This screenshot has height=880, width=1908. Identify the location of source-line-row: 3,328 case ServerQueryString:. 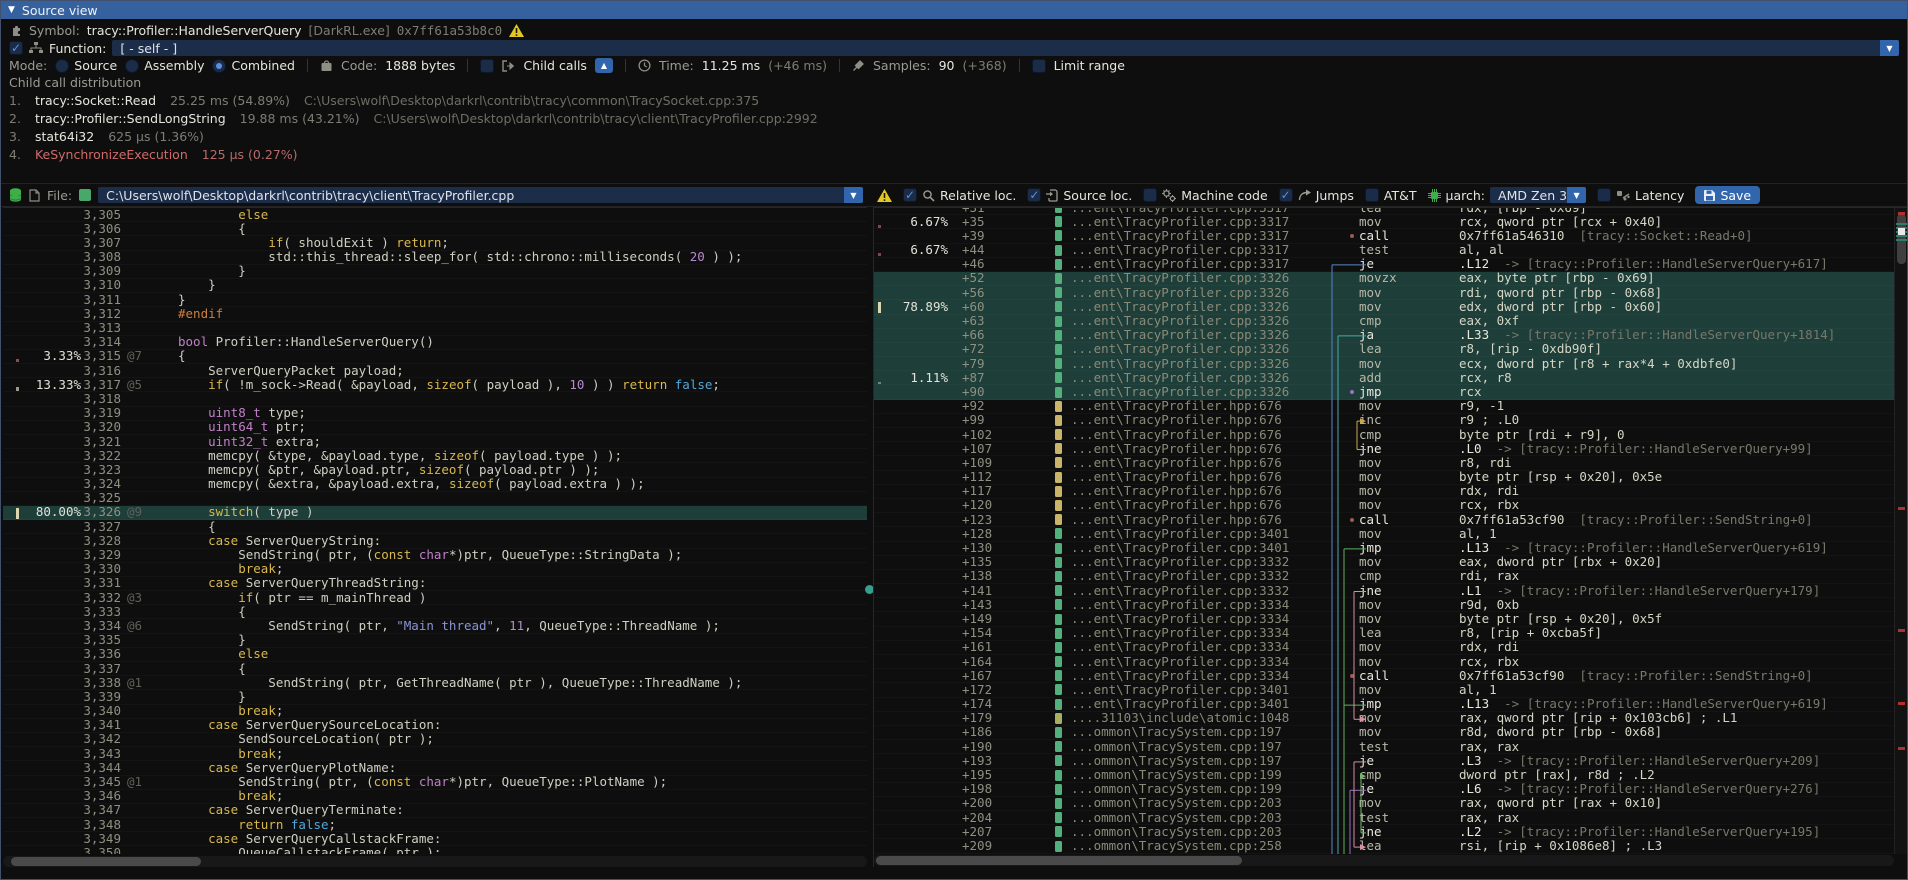
(435, 540).